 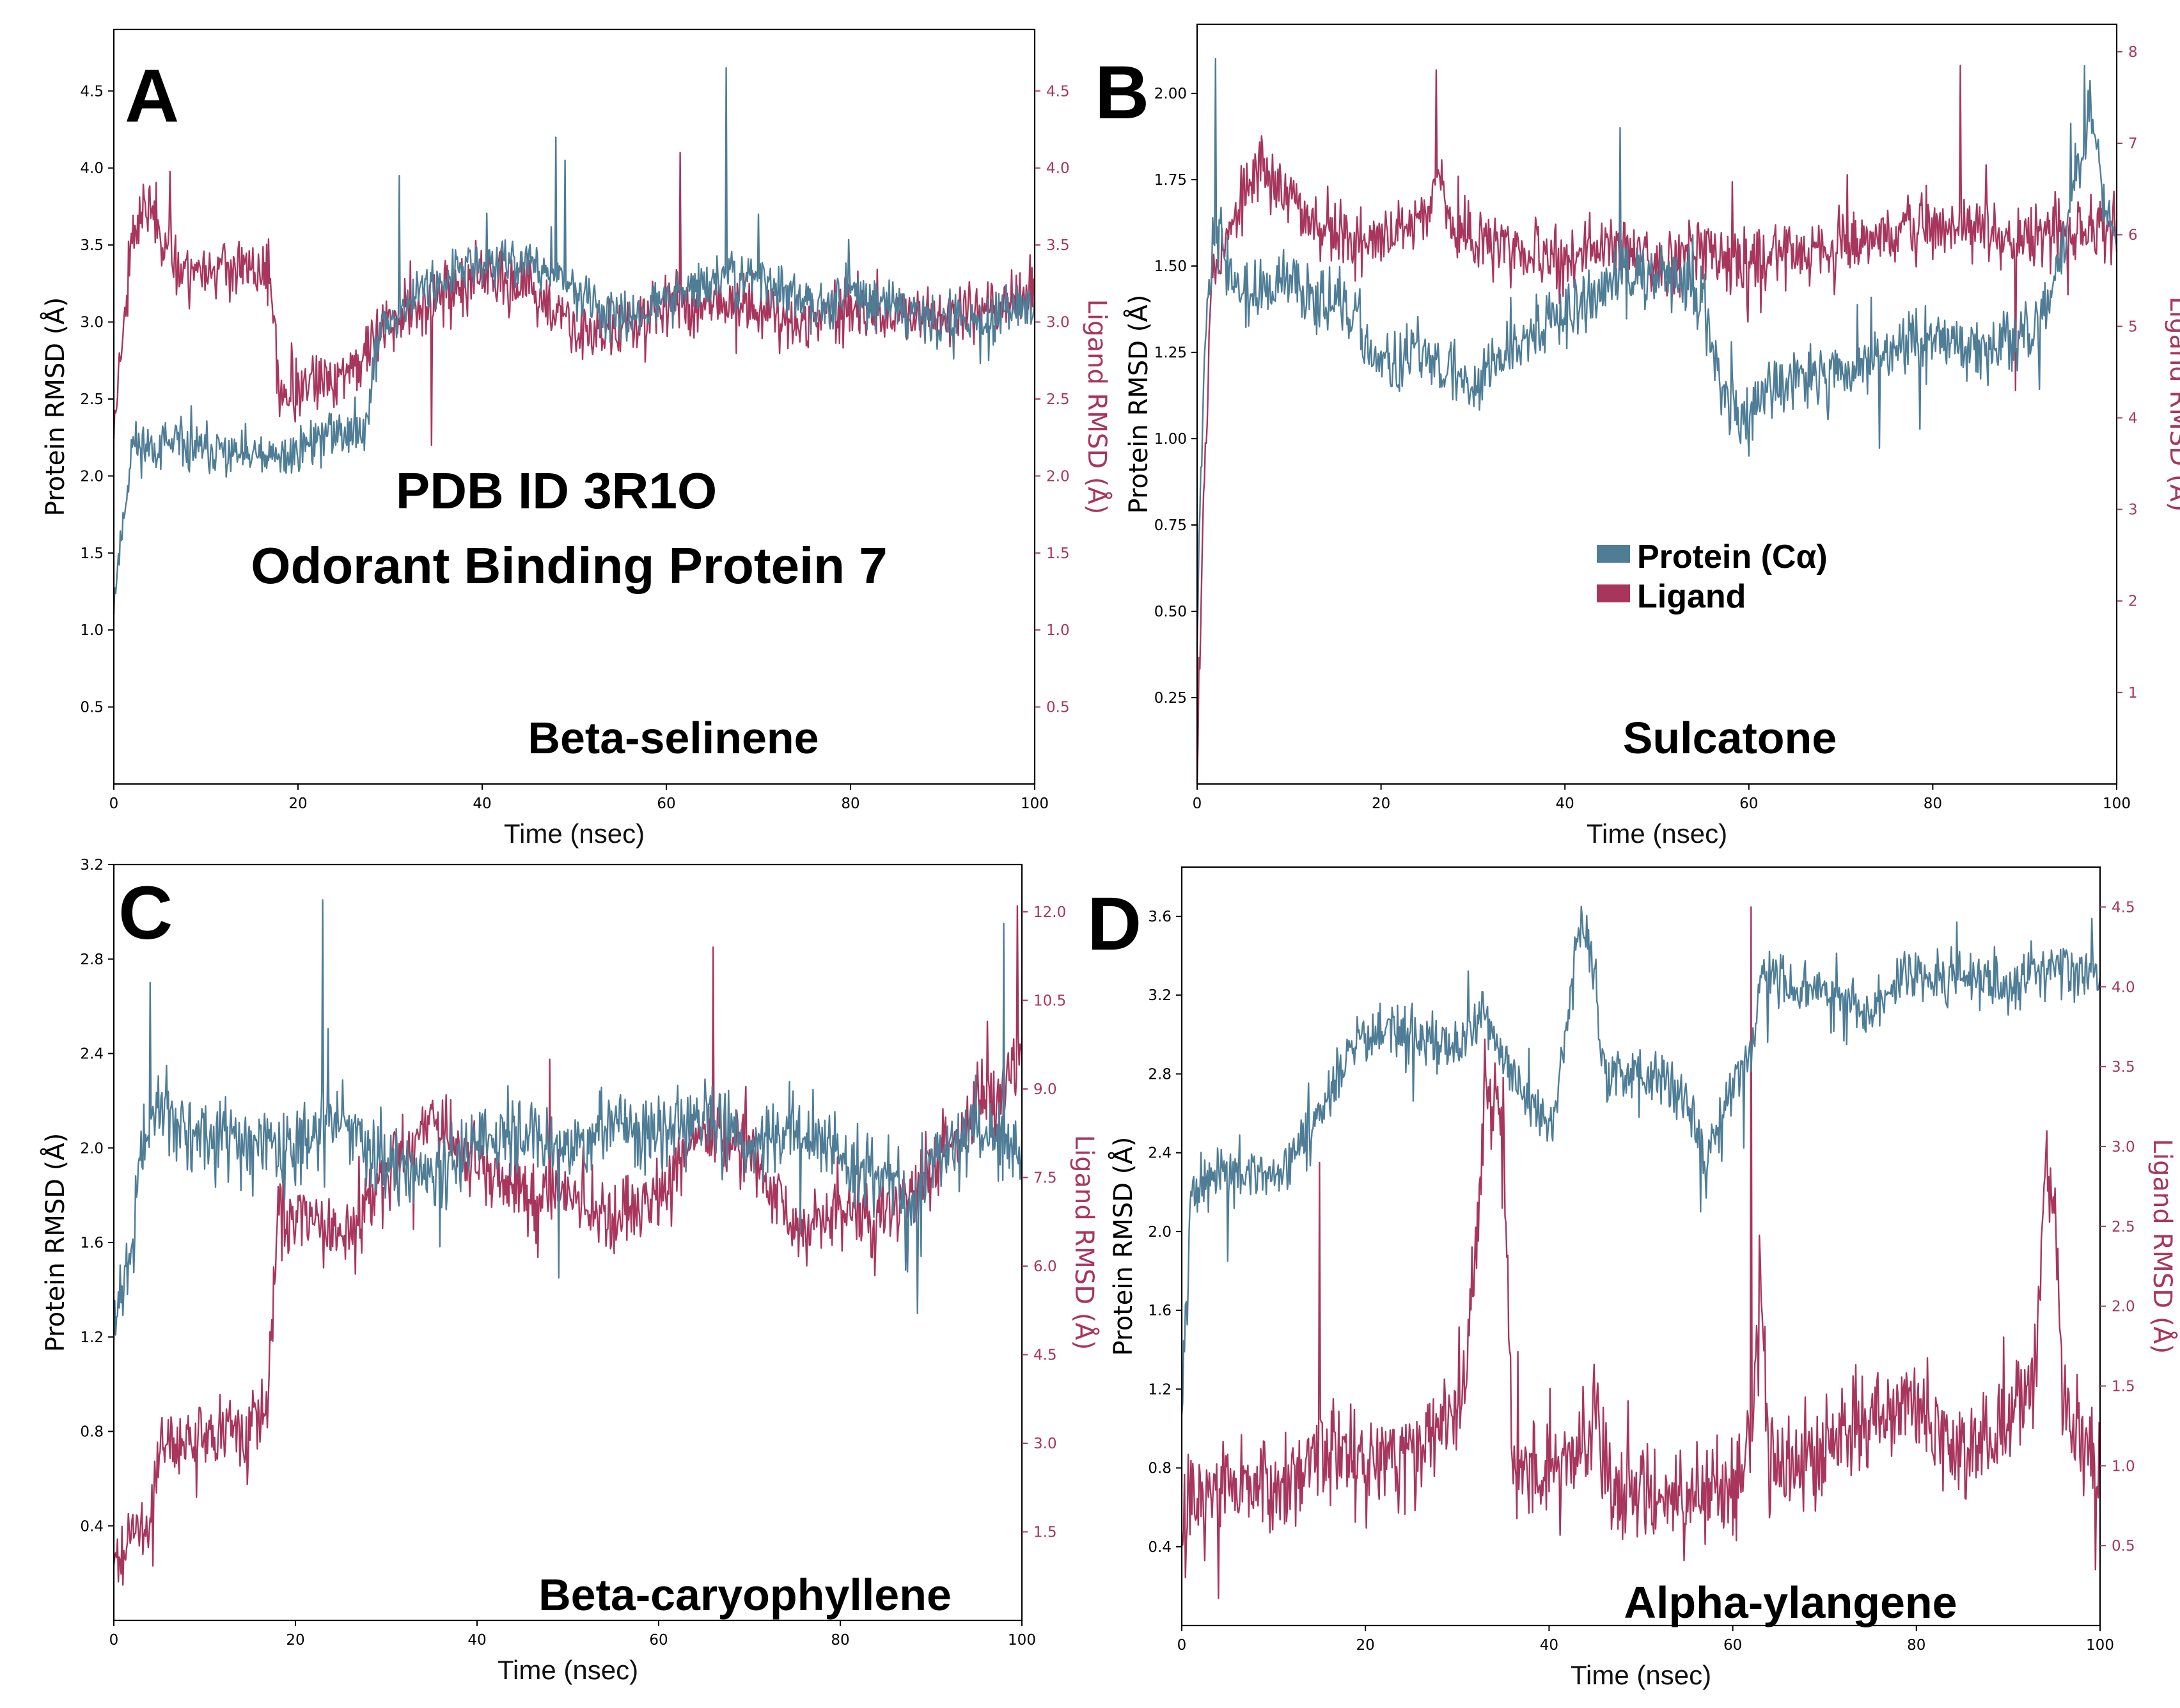 What do you see at coordinates (1114, 924) in the screenshot?
I see `panel-d-label: D` at bounding box center [1114, 924].